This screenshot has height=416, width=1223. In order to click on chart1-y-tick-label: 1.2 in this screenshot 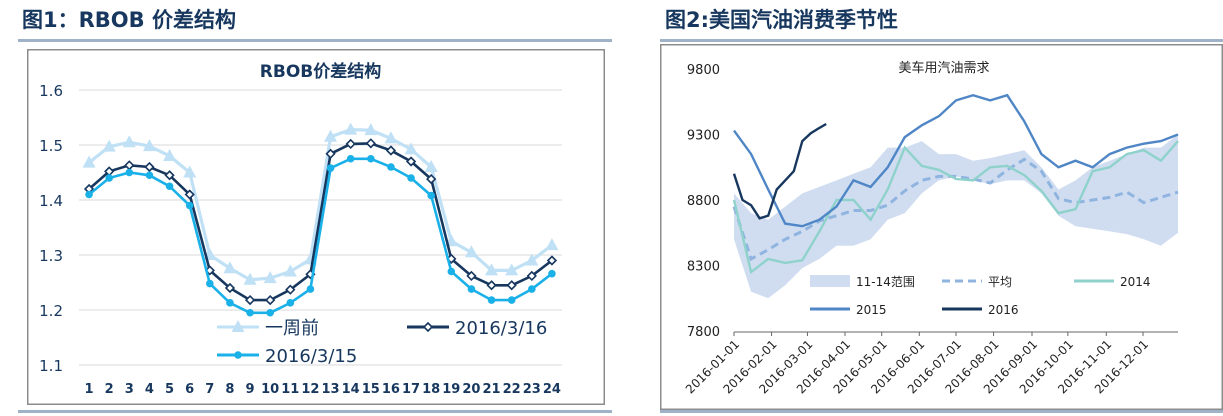, I will do `click(51, 311)`.